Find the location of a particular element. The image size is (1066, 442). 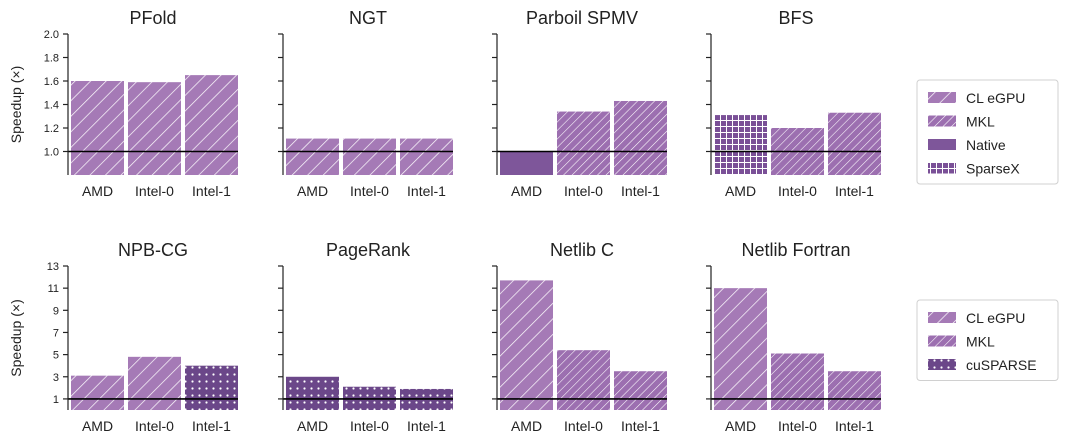

legend-label-sparsex: SparseX is located at coordinates (993, 169).